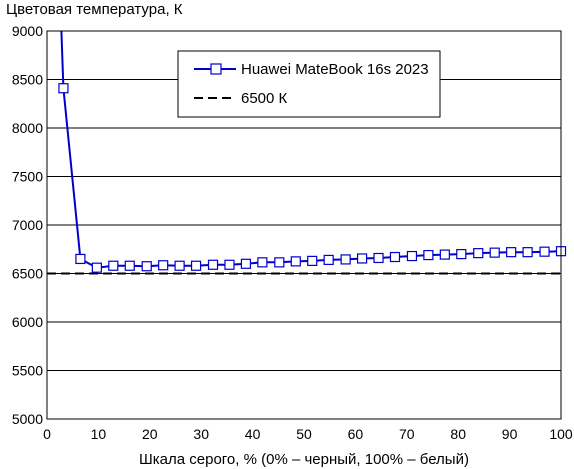 This screenshot has height=469, width=574. I want to click on x-tick-0: 0, so click(47, 434).